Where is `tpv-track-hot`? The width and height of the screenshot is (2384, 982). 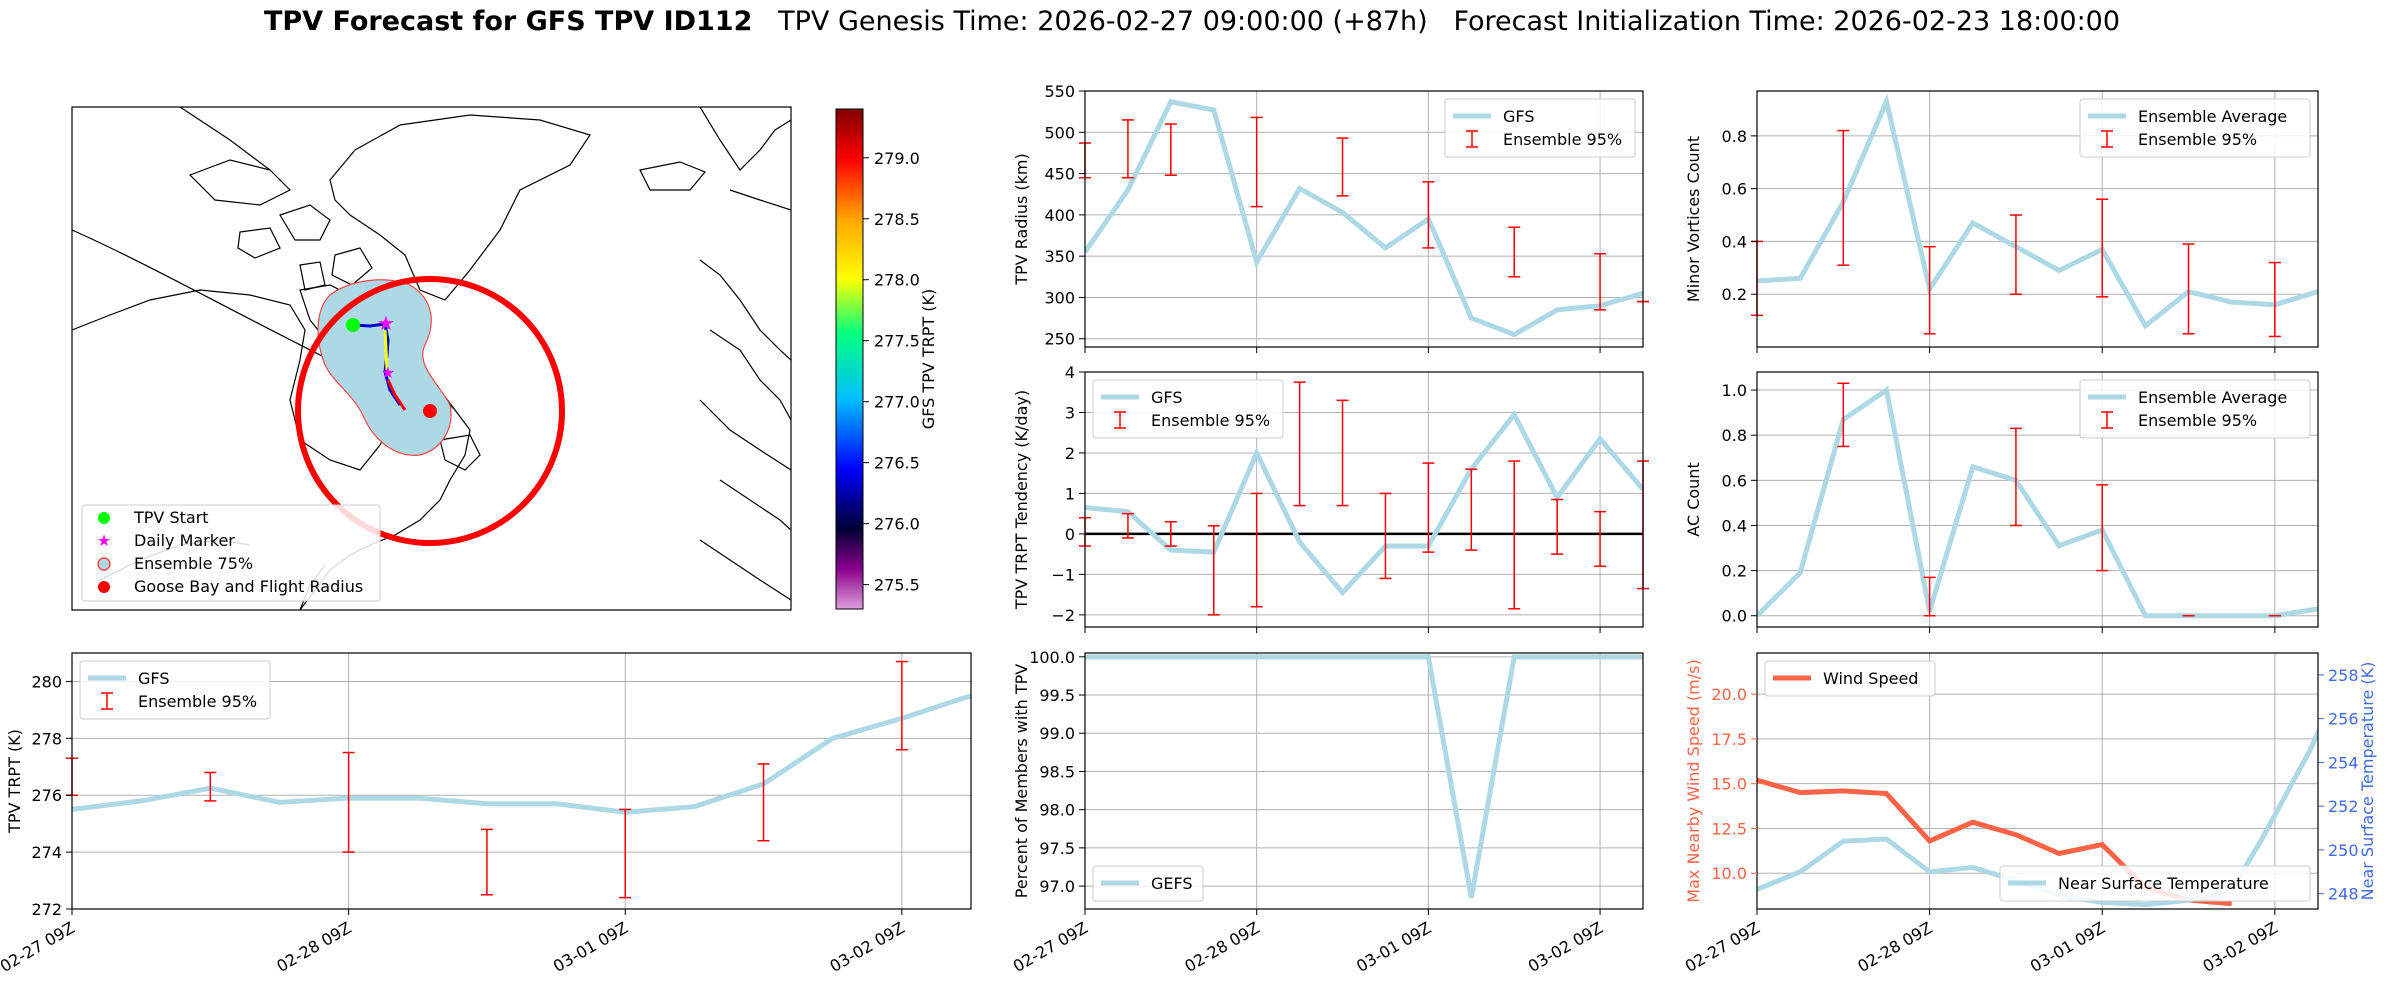 tpv-track-hot is located at coordinates (396, 395).